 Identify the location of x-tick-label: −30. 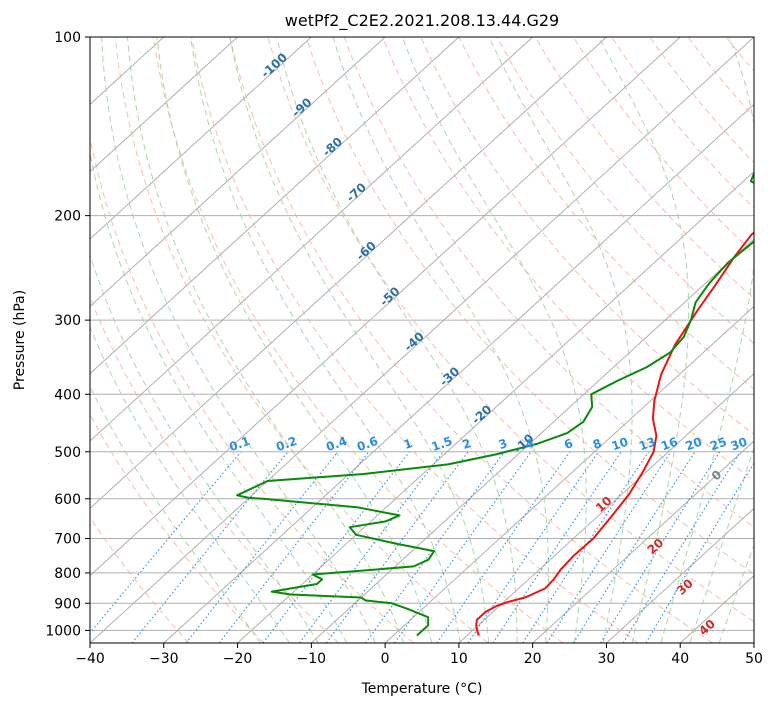
(164, 659).